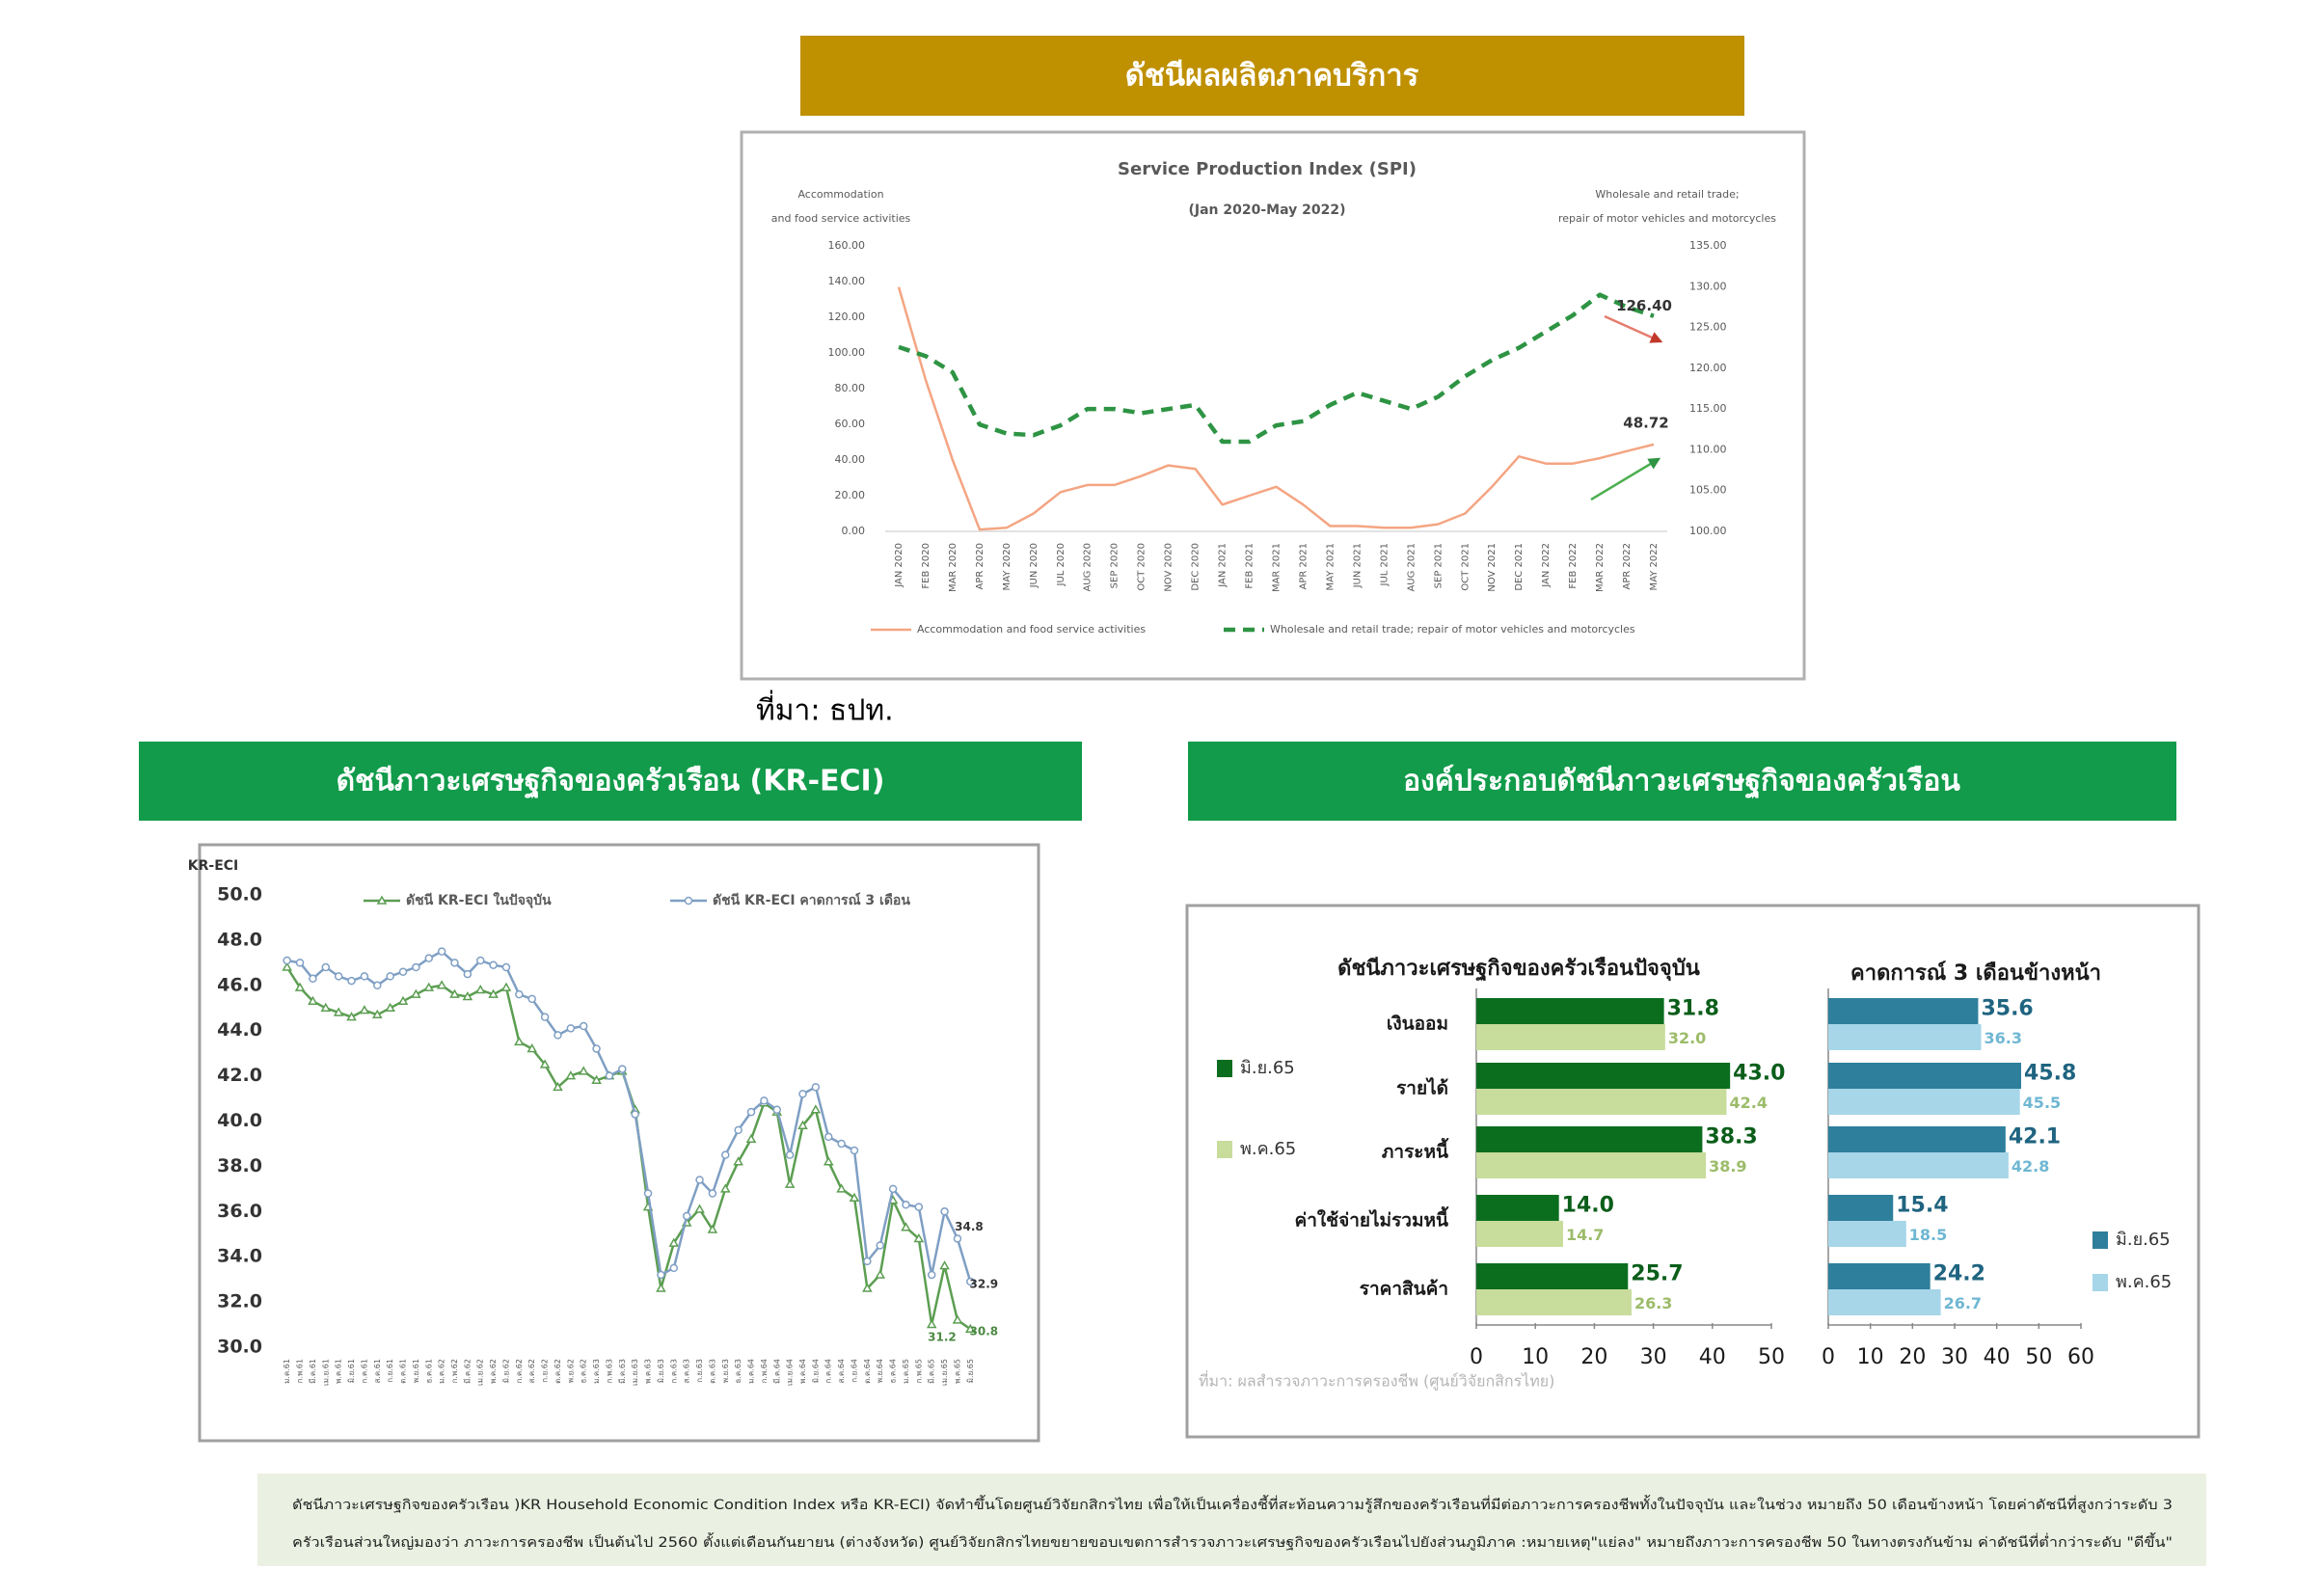 This screenshot has width=2322, height=1596. Describe the element at coordinates (980, 566) in the screenshot. I see `x-tick-label: APR 2020` at that location.